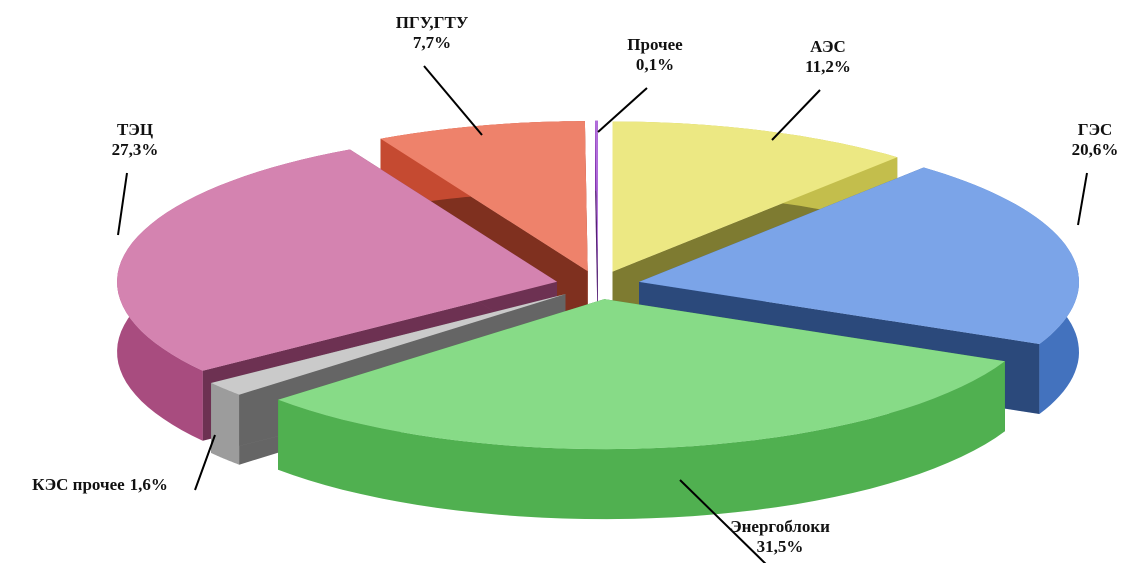  Describe the element at coordinates (432, 42) in the screenshot. I see `value-label: 7,7%` at that location.